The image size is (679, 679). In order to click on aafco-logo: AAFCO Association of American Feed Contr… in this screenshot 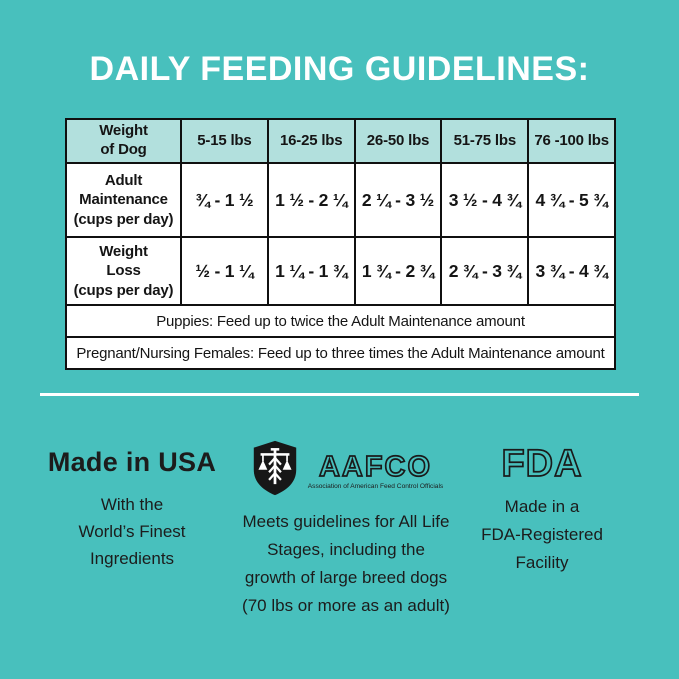, I will do `click(346, 470)`.